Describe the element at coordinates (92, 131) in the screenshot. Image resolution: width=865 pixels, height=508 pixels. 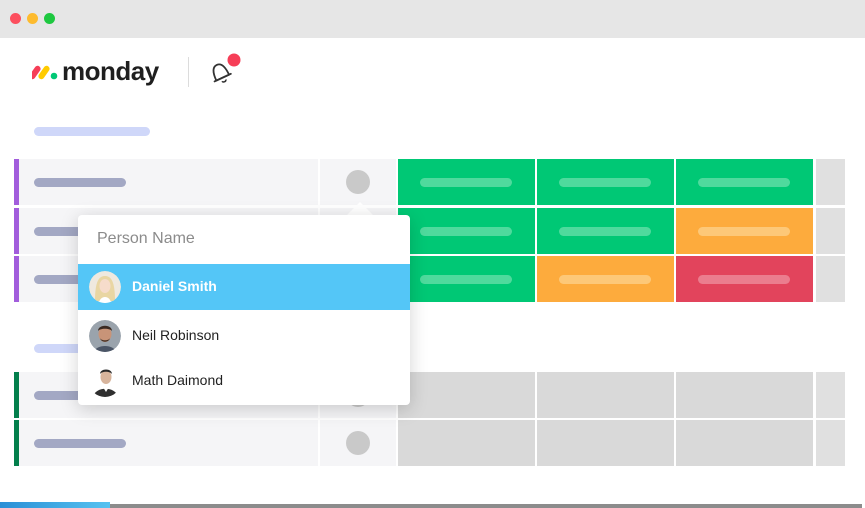
I see `group-title-placeholder` at that location.